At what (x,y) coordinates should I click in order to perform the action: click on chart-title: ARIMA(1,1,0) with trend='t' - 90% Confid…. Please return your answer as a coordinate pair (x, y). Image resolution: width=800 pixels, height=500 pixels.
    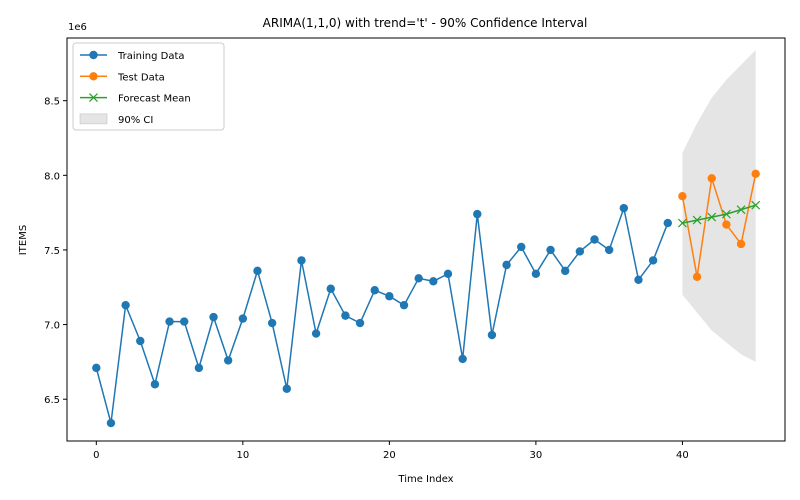
    Looking at the image, I should click on (425, 23).